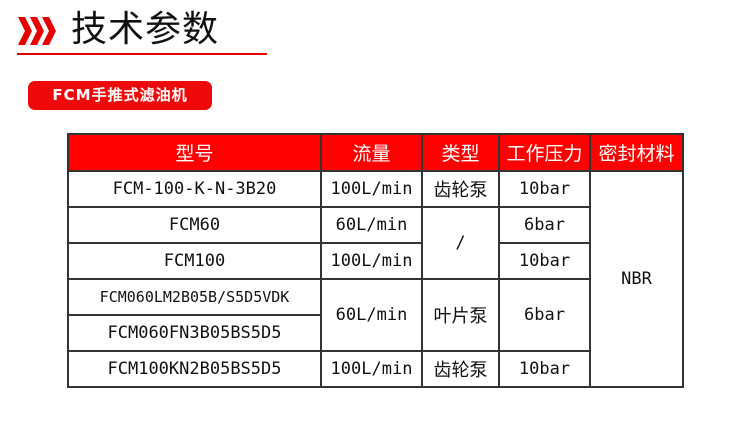 This screenshot has height=423, width=750. Describe the element at coordinates (460, 315) in the screenshot. I see `cell-type: 叶片泵` at that location.